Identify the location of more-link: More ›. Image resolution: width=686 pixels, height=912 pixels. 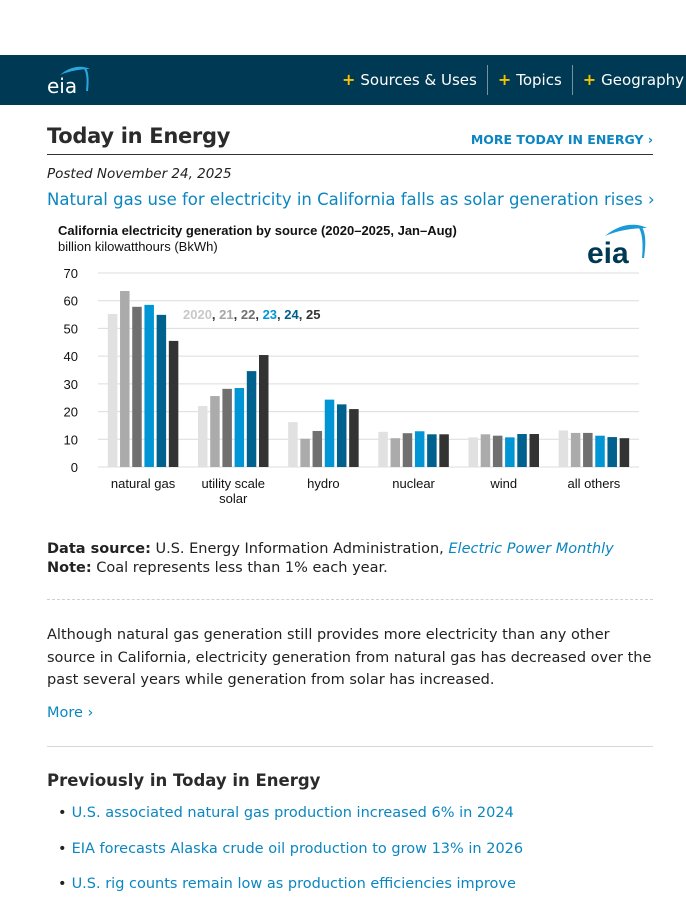
(70, 713).